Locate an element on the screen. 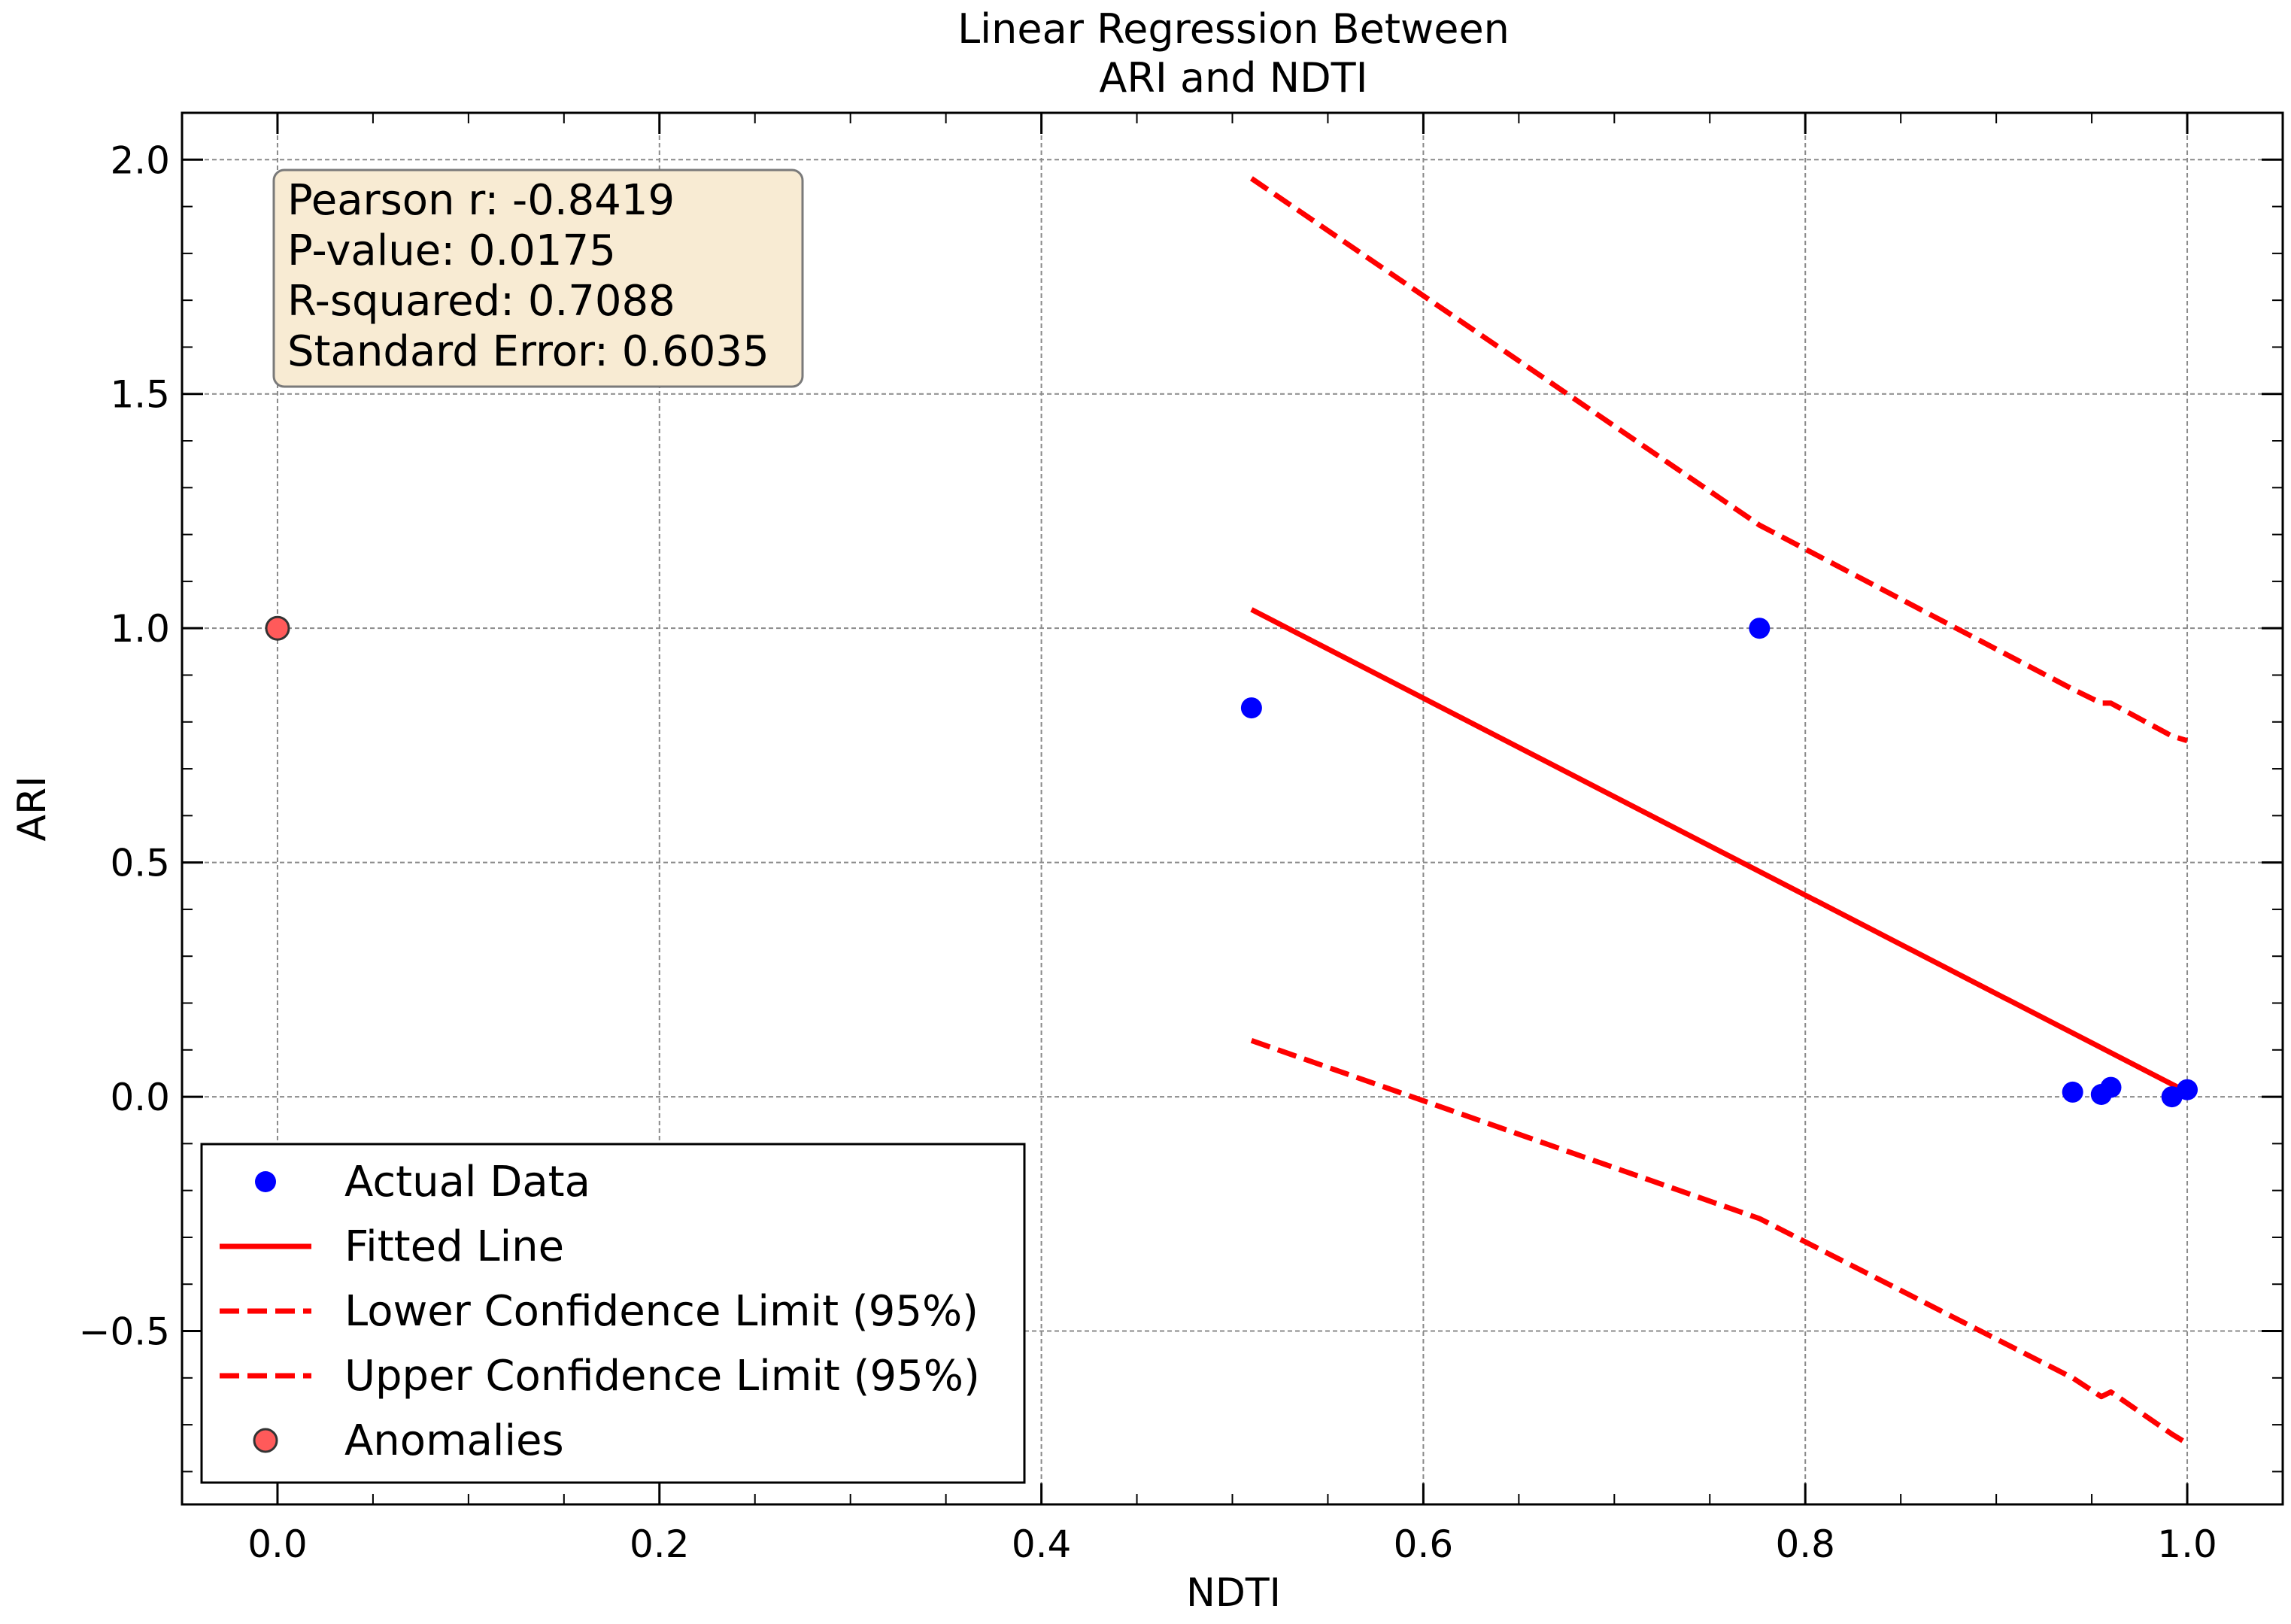 This screenshot has height=1624, width=2291. y-tick-label: 0.5 is located at coordinates (140, 863).